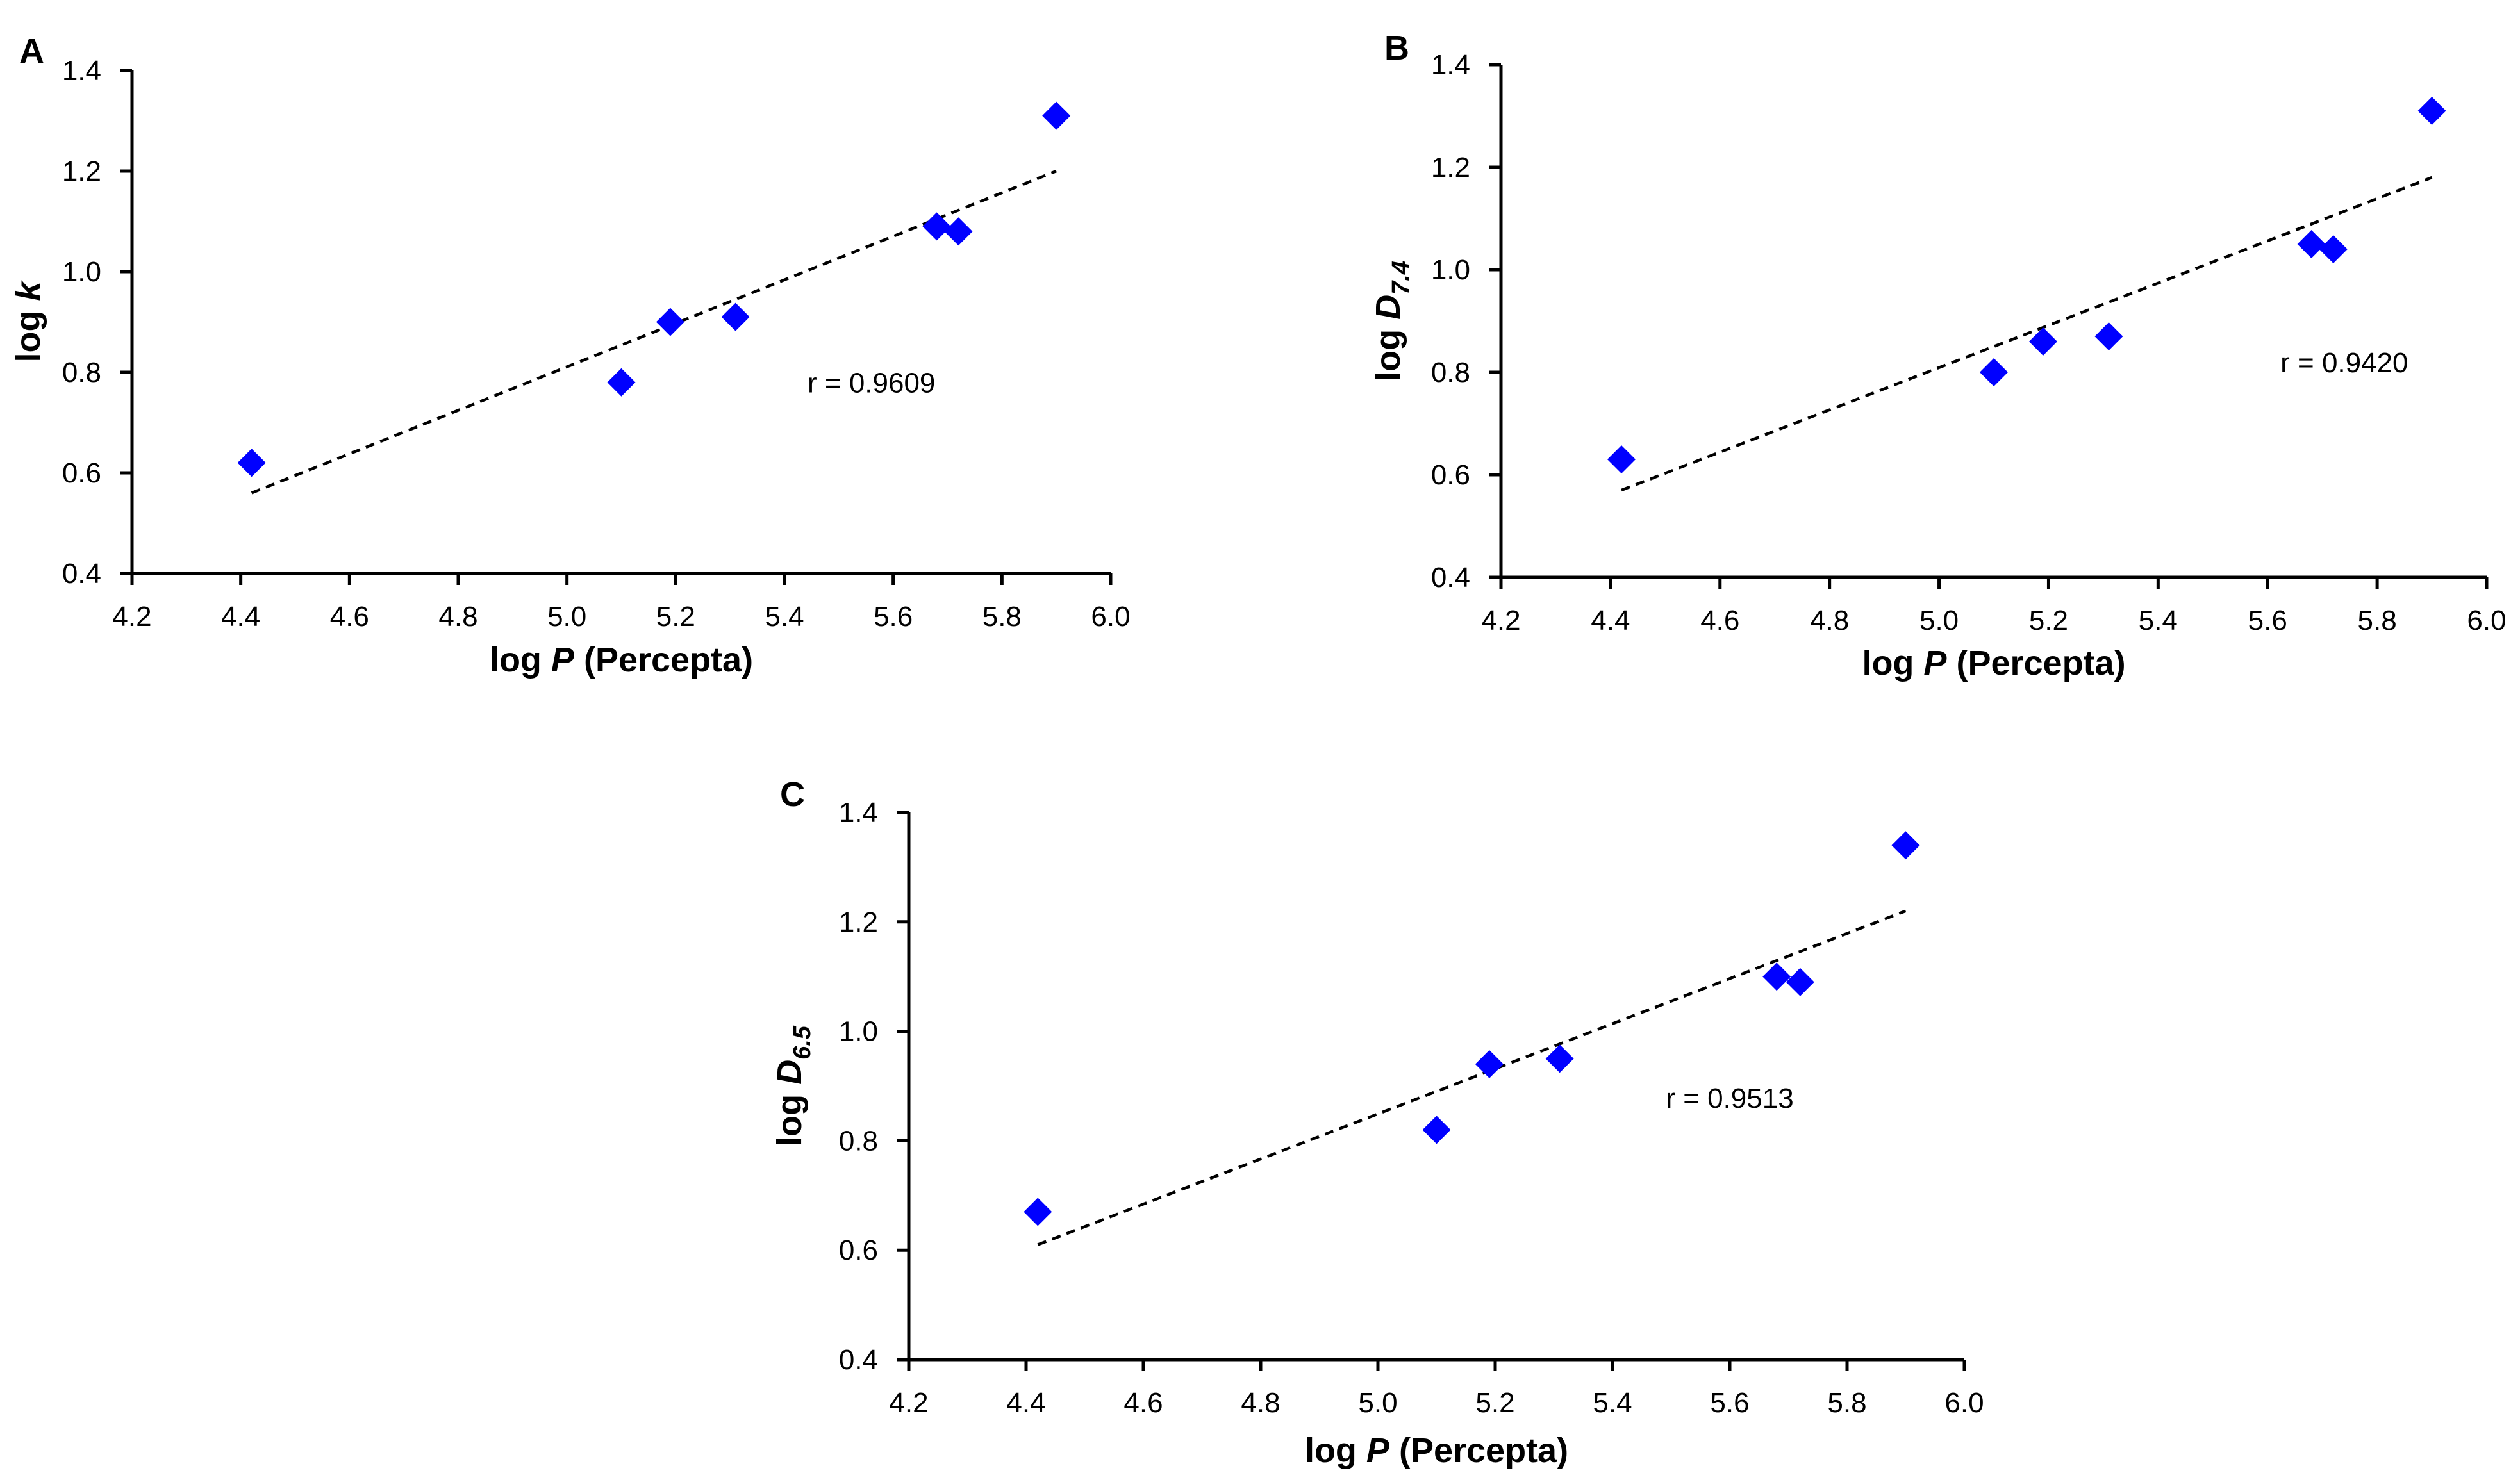 This screenshot has height=1482, width=2520. Describe the element at coordinates (2344, 363) in the screenshot. I see `correlation-label: r = 0.9420` at that location.